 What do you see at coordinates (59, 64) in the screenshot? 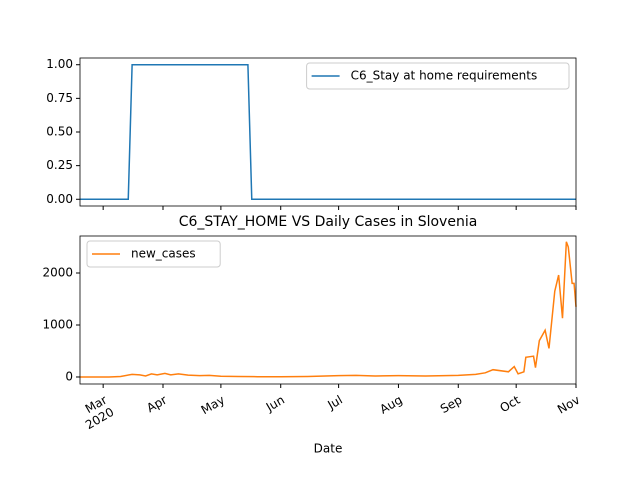
I see `y-tick-label: 1.00` at bounding box center [59, 64].